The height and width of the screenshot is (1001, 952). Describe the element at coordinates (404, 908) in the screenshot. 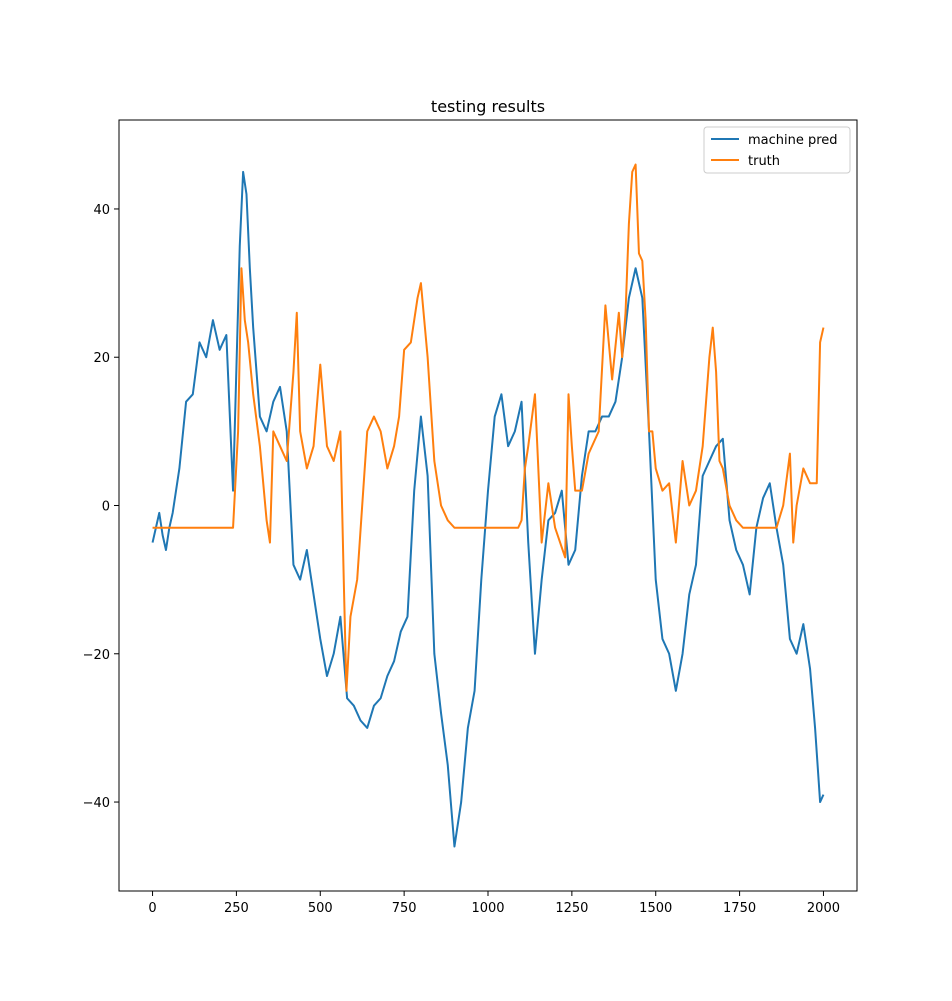

I see `x-tick-label: 750` at that location.